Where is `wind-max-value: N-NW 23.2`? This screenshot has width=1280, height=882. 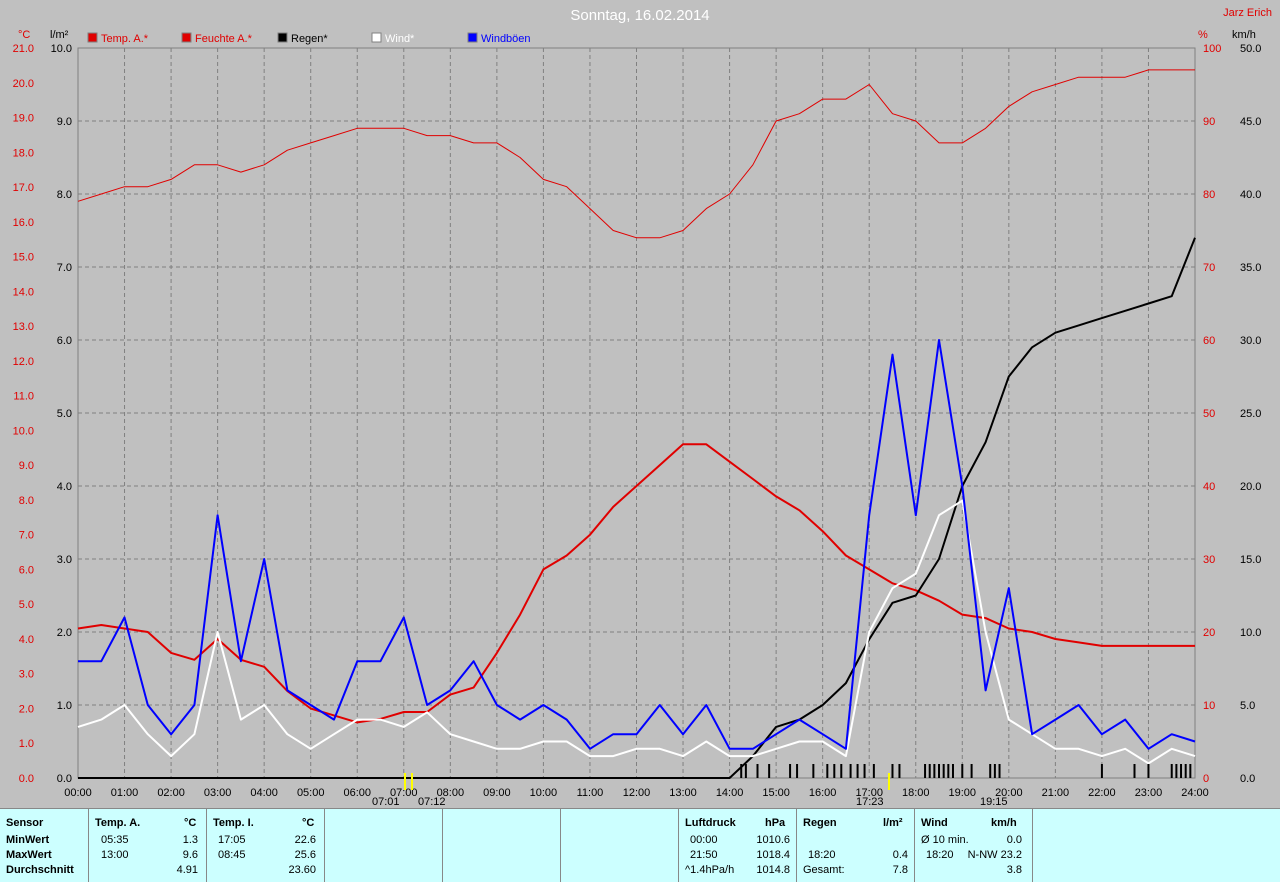 wind-max-value: N-NW 23.2 is located at coordinates (994, 855).